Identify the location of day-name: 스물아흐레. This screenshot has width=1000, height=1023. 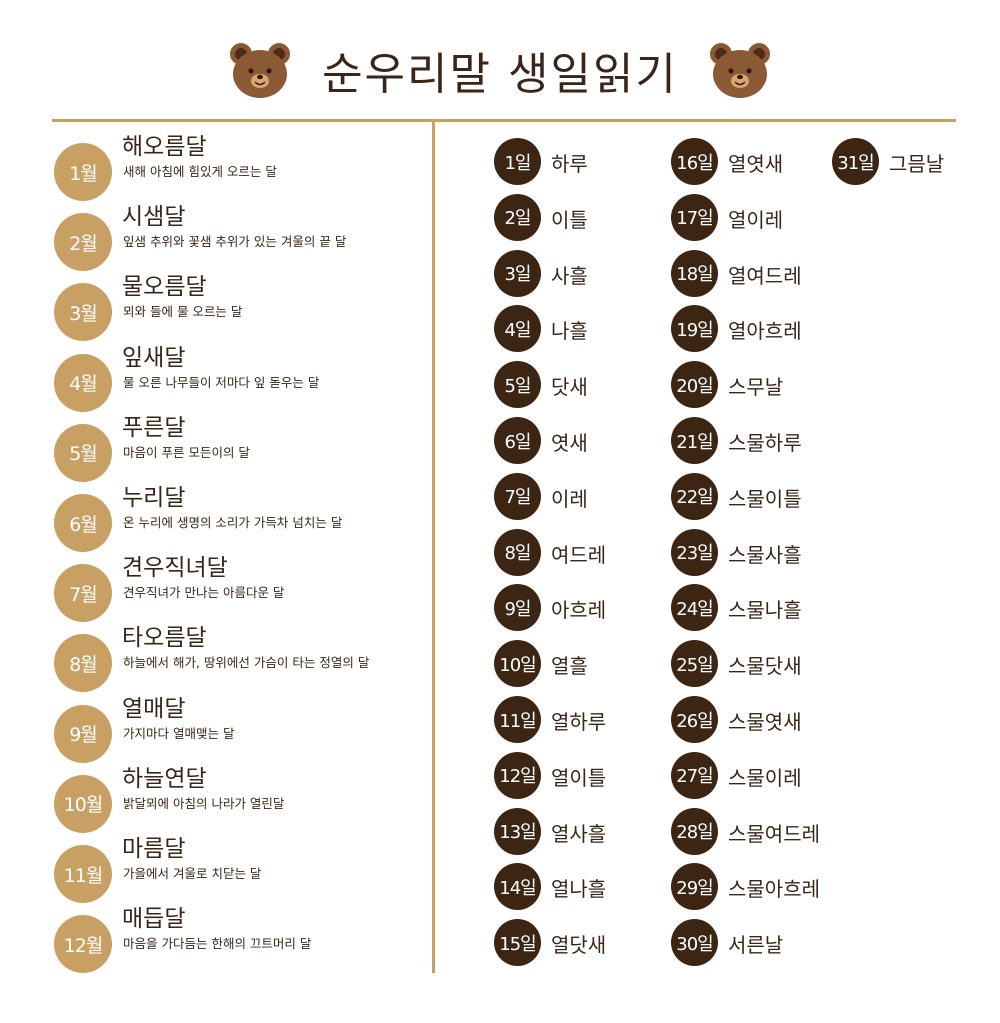
(774, 889).